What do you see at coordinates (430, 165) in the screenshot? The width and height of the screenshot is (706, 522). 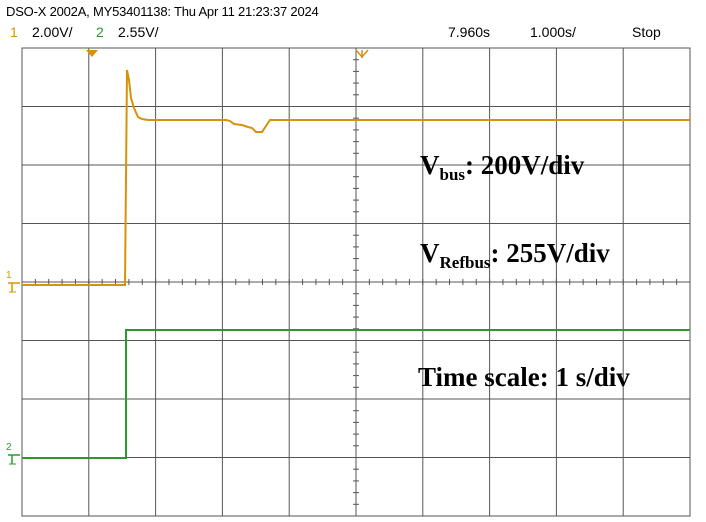 I see `vbus-symbol: V` at bounding box center [430, 165].